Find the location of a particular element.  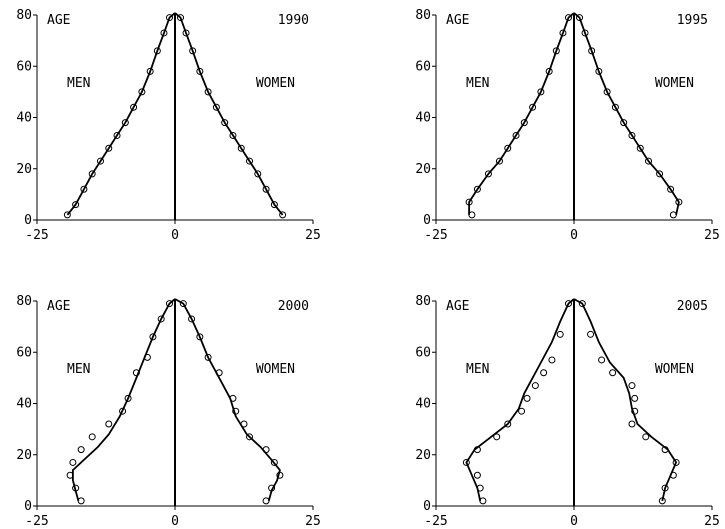

chart-title: 1995 is located at coordinates (692, 20).